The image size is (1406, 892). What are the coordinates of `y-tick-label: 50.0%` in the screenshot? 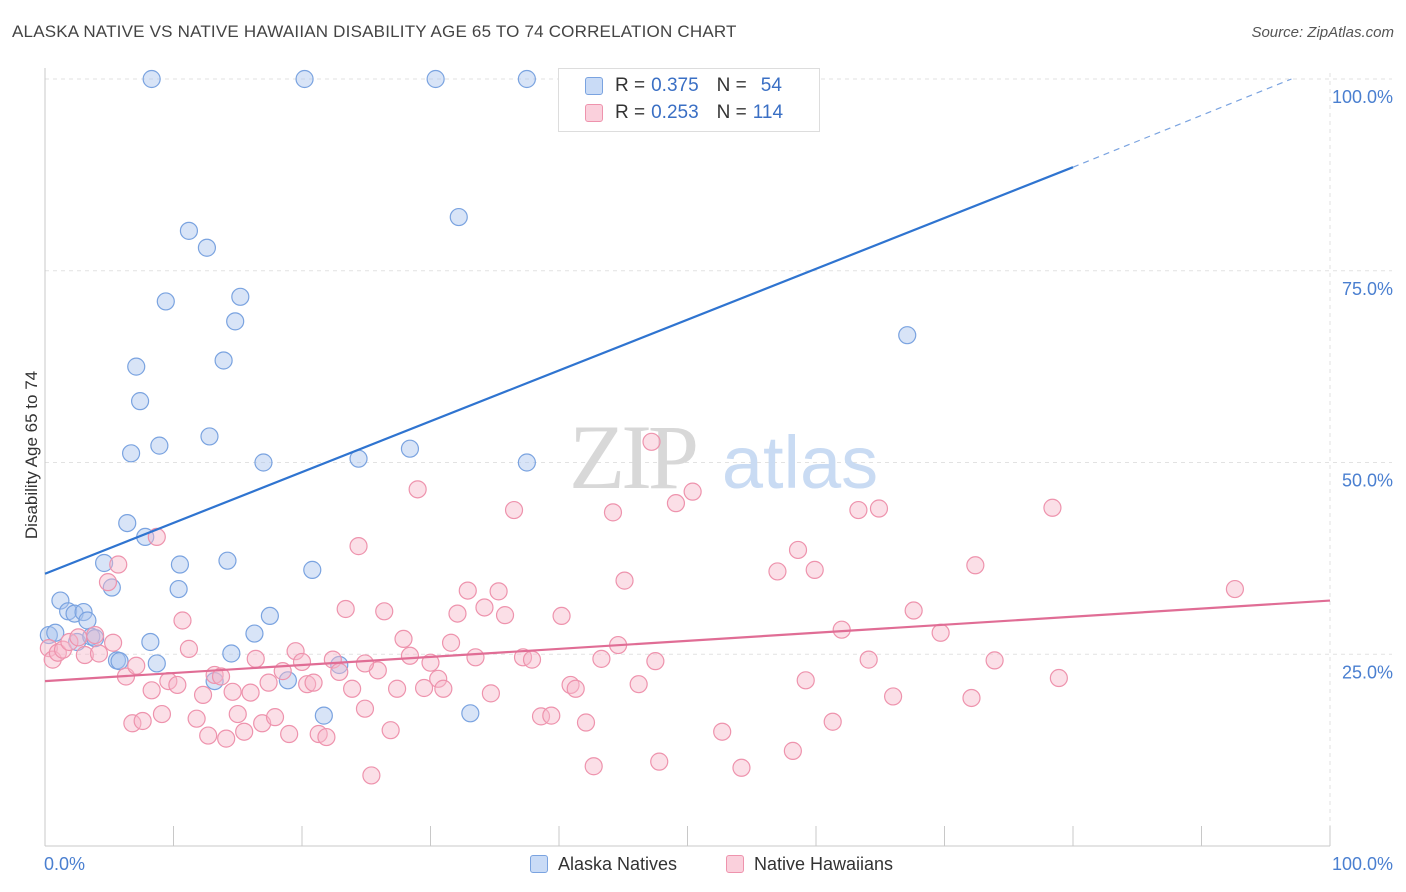 It's located at (1367, 481).